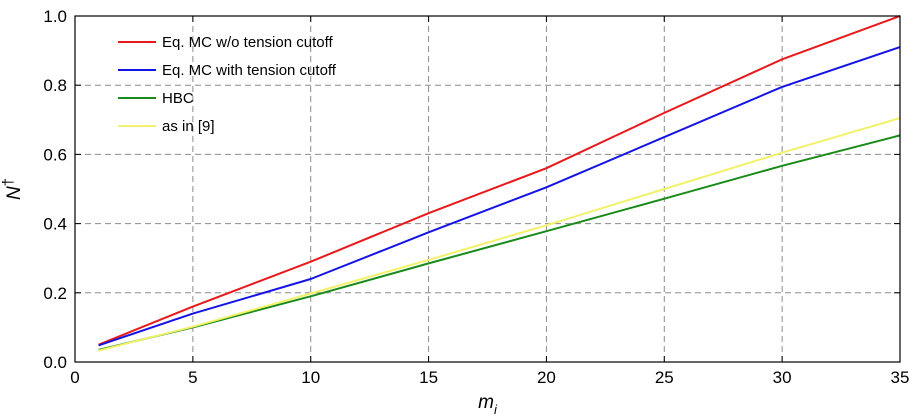 The image size is (917, 417). I want to click on x-tick-label: 25, so click(664, 377).